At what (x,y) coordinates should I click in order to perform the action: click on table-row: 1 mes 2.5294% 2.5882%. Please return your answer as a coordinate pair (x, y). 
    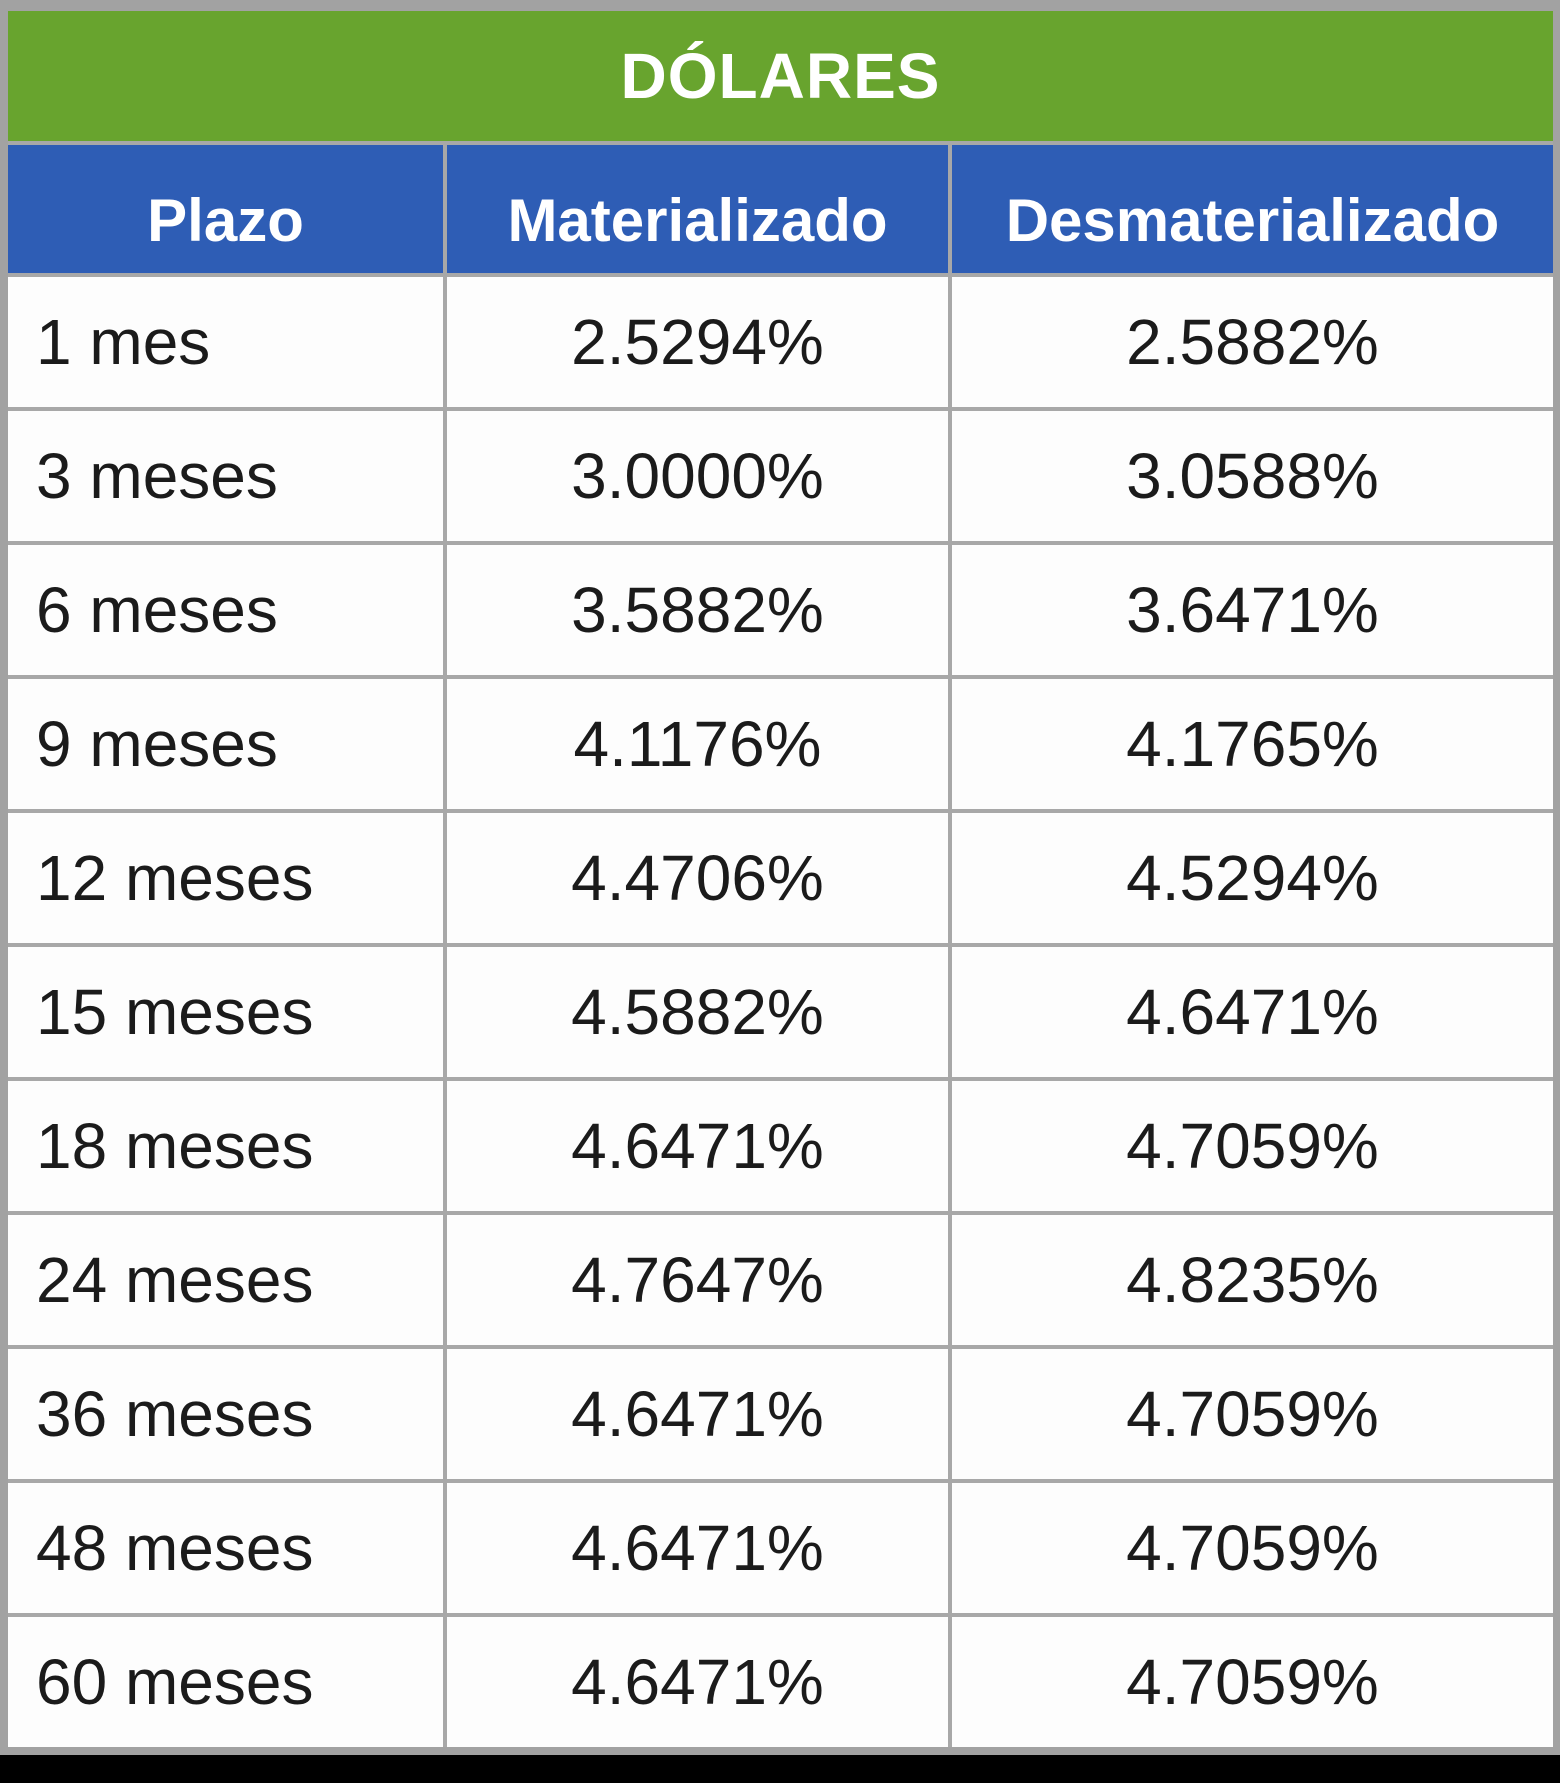
    Looking at the image, I should click on (780, 342).